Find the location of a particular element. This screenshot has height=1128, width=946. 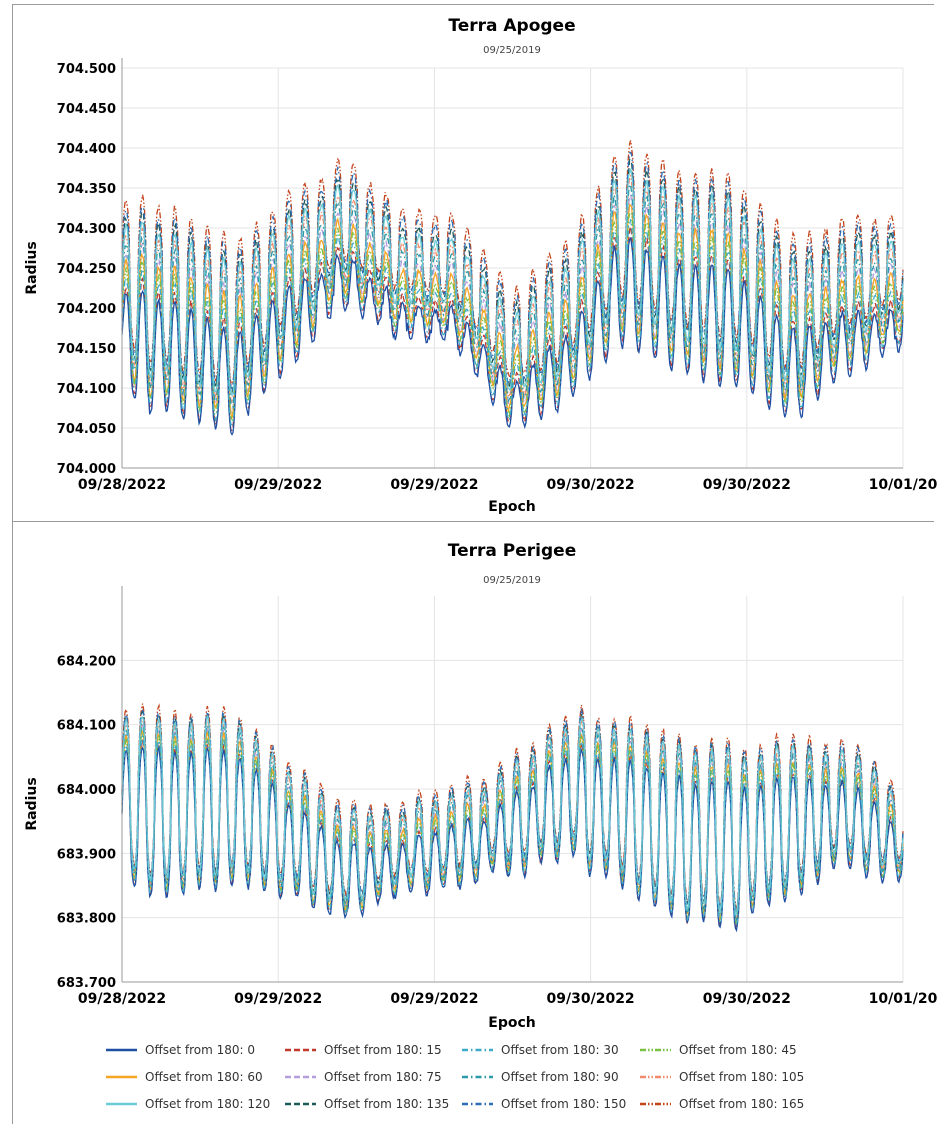

apogee-x-axis-label: Epoch is located at coordinates (511, 507).